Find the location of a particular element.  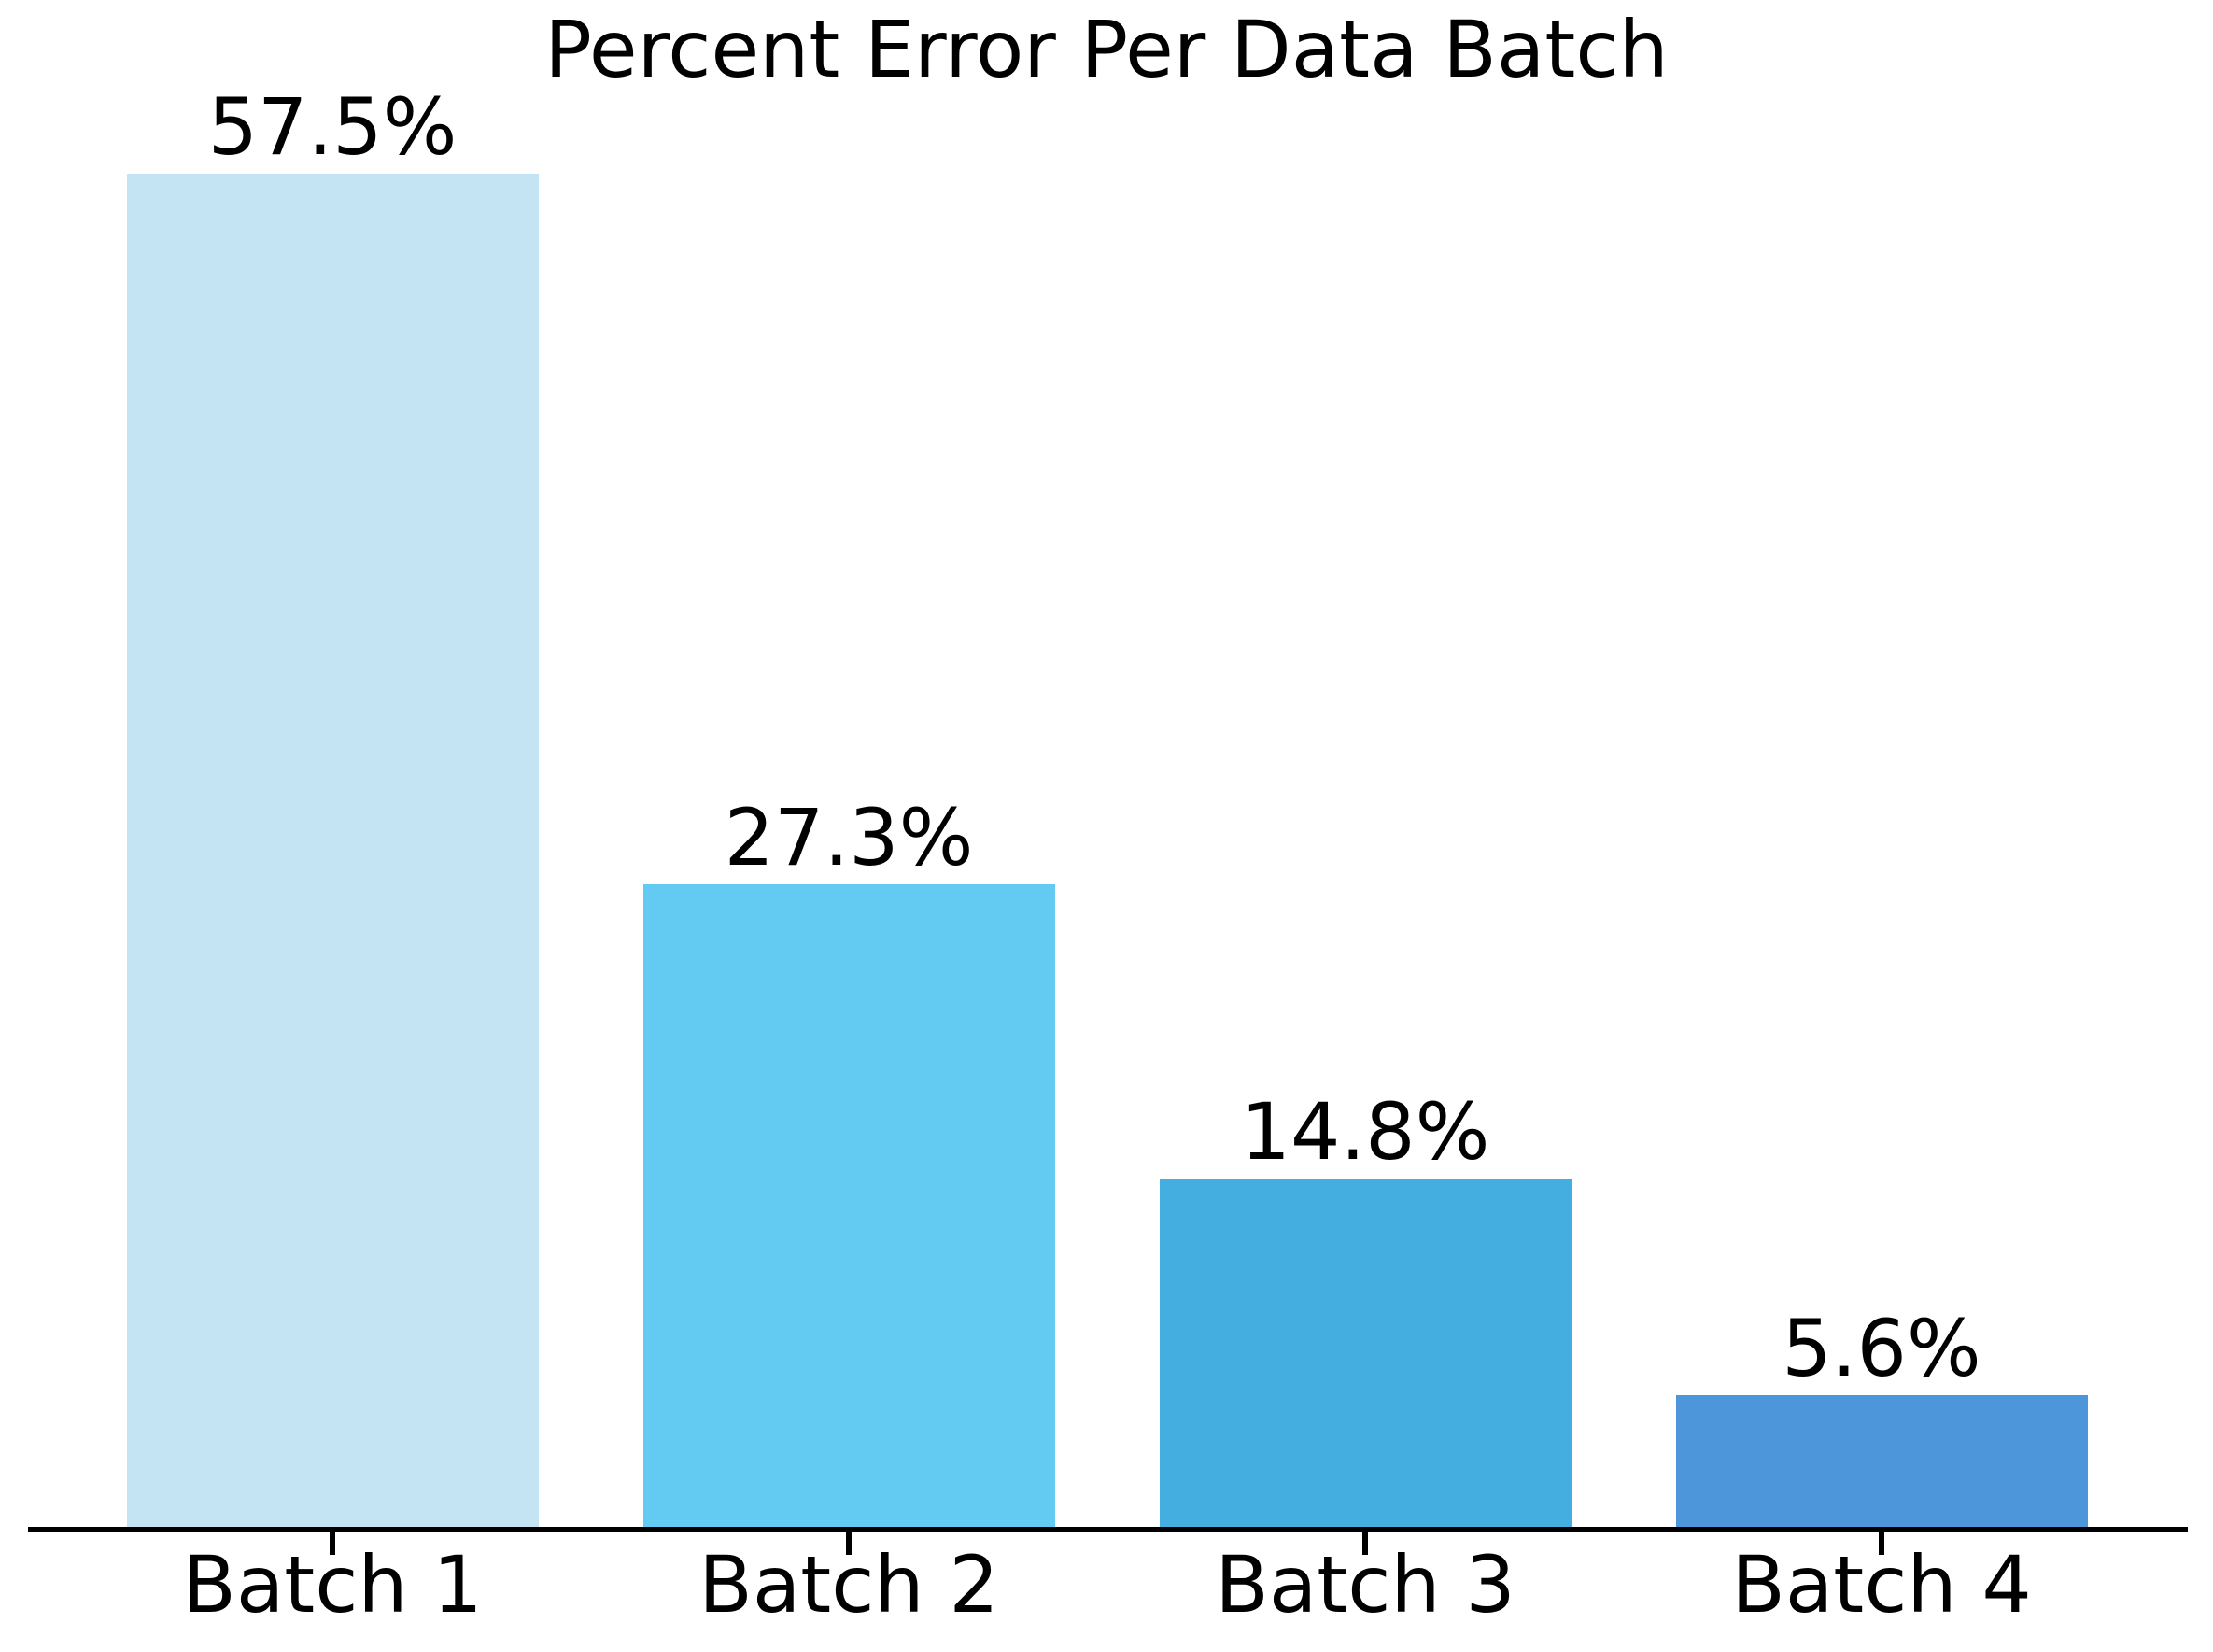

x-tick-label-batch-4: Batch 4 is located at coordinates (1882, 1585).